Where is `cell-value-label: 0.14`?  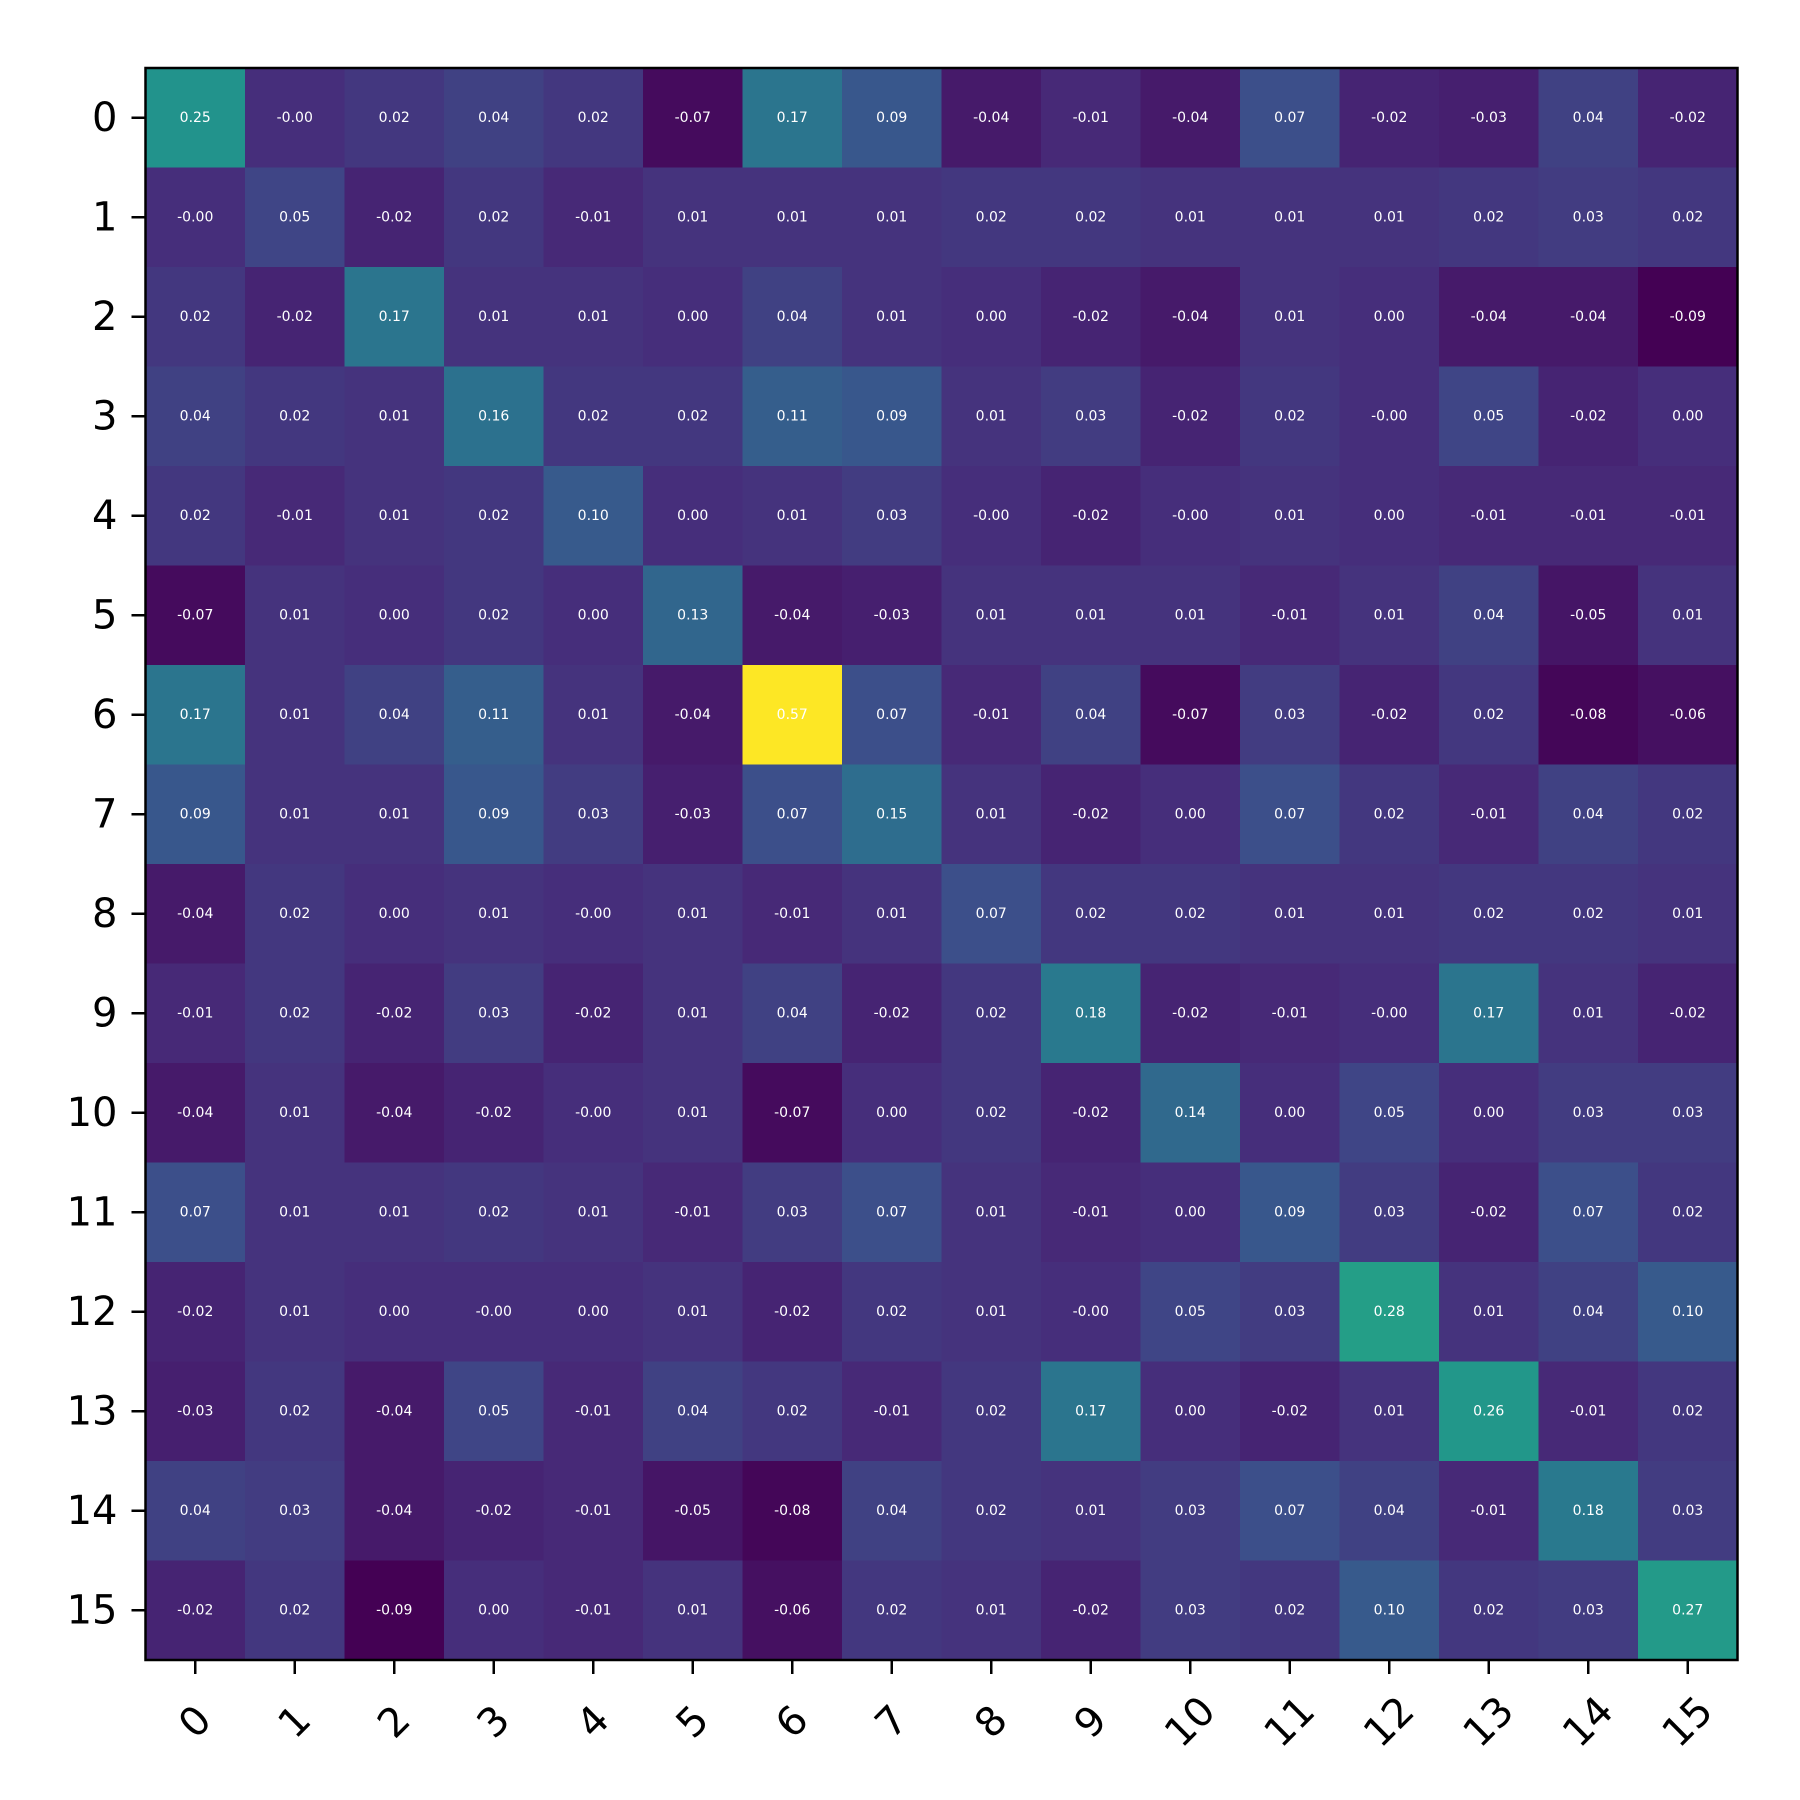 cell-value-label: 0.14 is located at coordinates (1190, 1113).